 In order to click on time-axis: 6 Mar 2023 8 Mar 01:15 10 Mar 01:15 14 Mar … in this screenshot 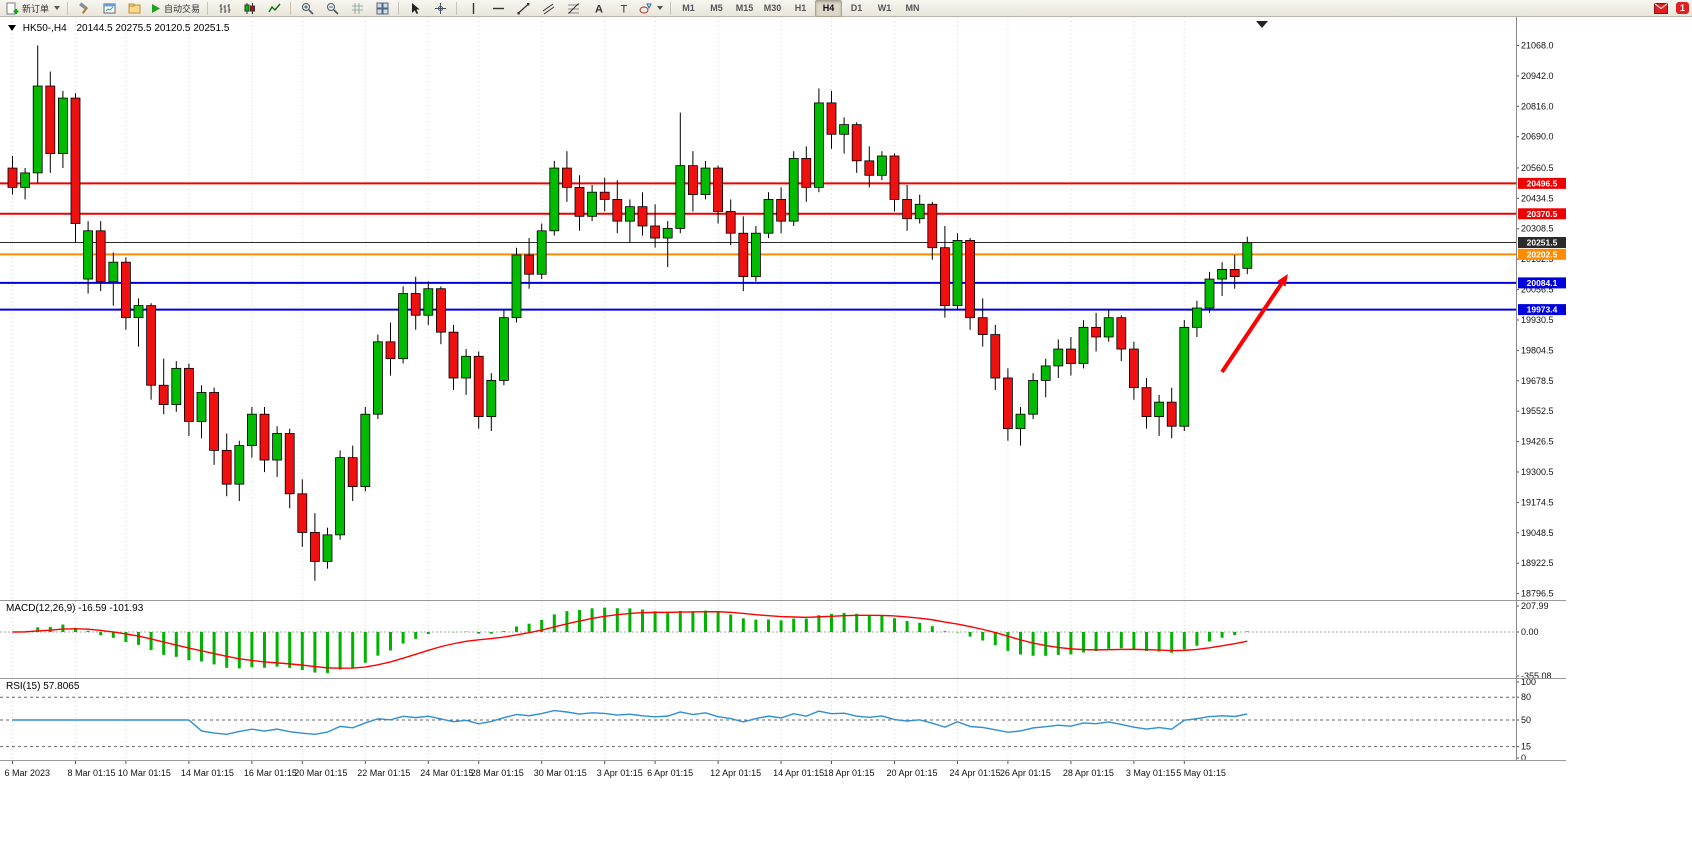, I will do `click(615, 769)`.